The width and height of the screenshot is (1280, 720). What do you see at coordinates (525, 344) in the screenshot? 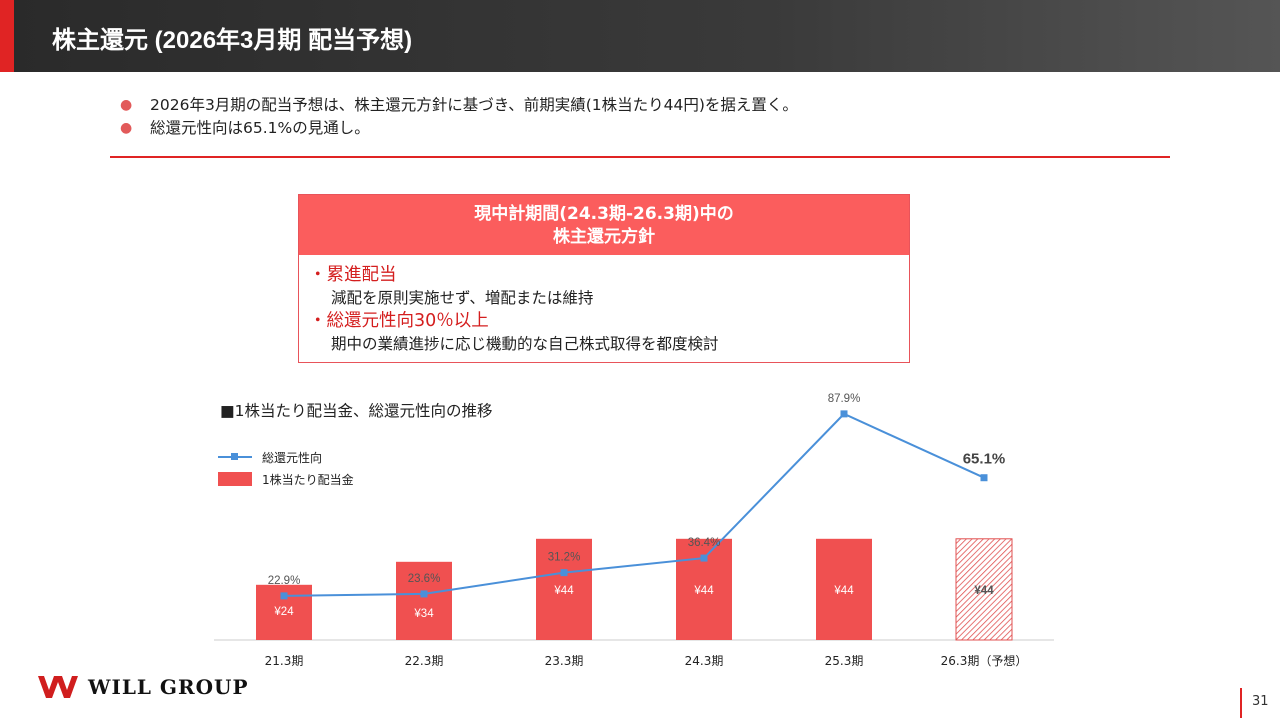
I see `policy-text: 期中の業績進捗に応じ機動的な自己株式取得を都度検討` at bounding box center [525, 344].